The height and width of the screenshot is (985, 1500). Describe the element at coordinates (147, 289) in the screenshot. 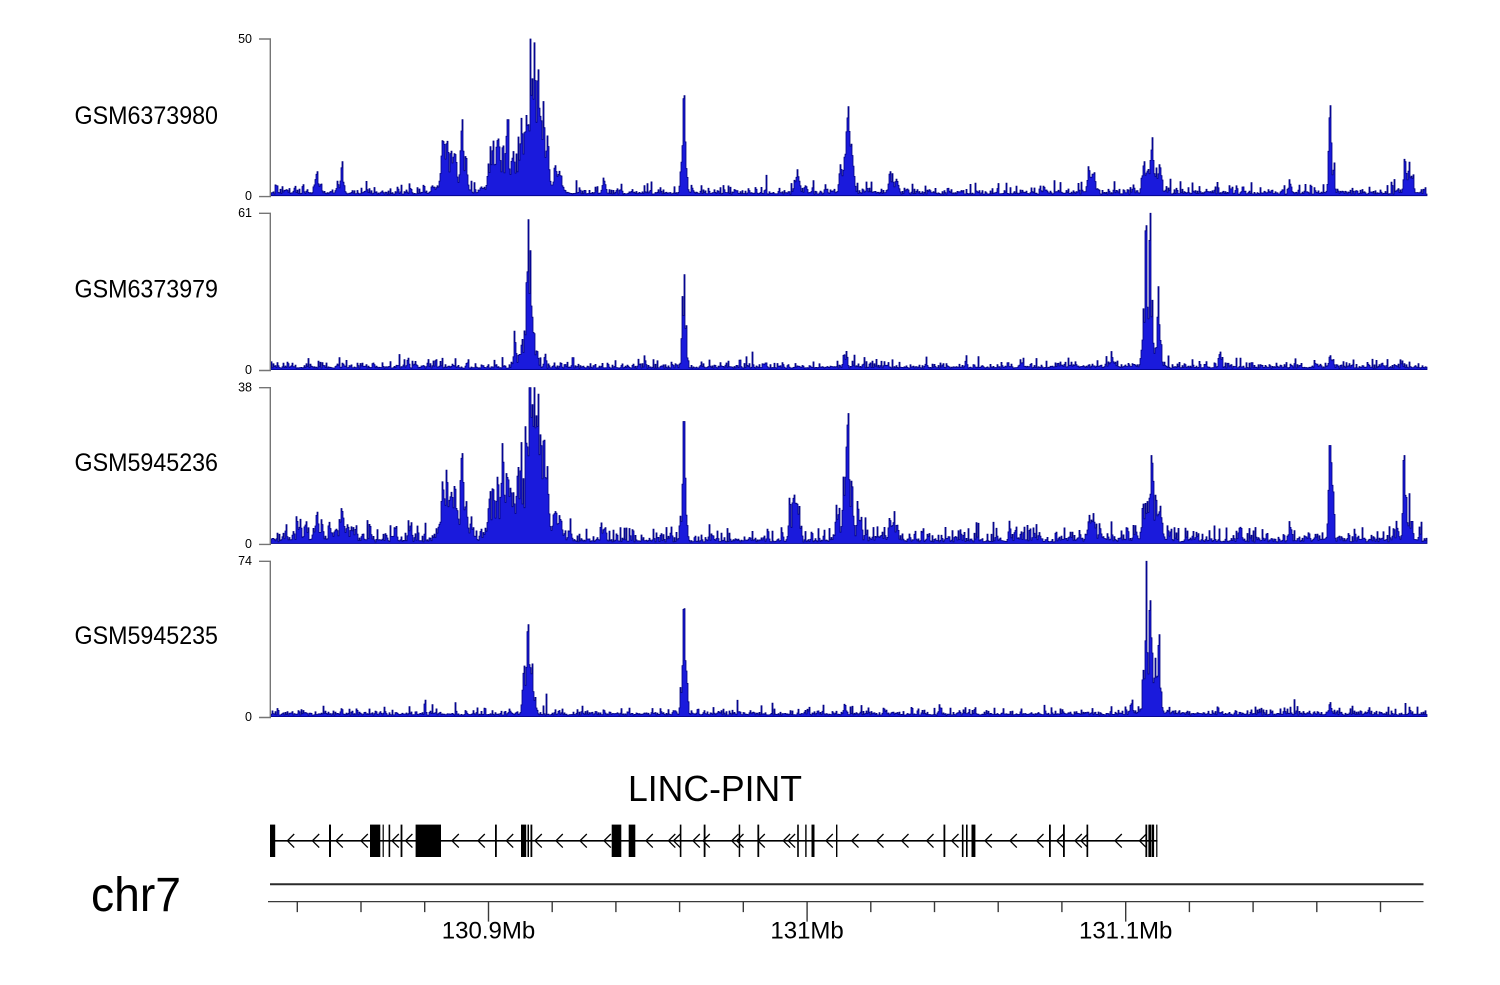

I see `svg-text: GSM6373979` at that location.